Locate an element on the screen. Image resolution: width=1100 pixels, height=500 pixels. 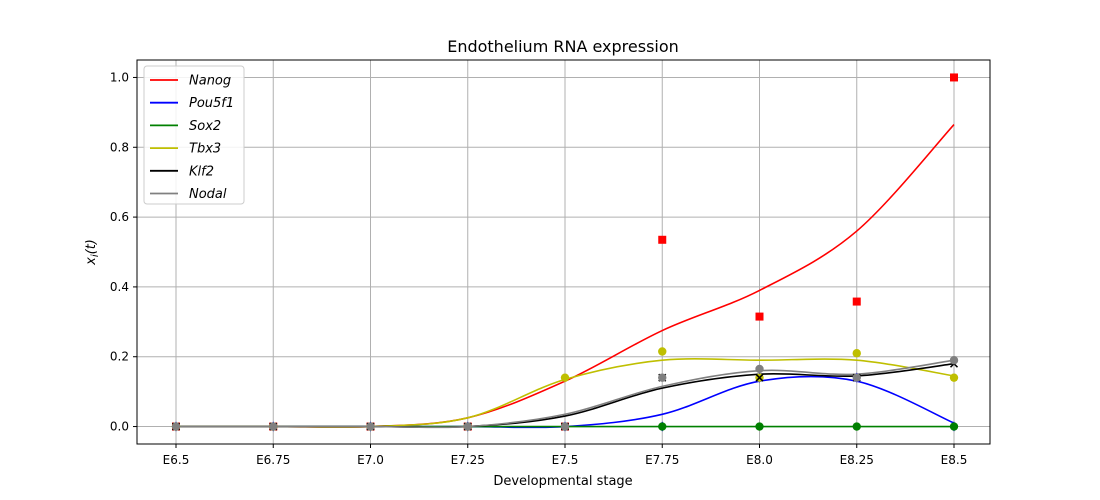
chart-title: Endothelium RNA expression is located at coordinates (563, 46).